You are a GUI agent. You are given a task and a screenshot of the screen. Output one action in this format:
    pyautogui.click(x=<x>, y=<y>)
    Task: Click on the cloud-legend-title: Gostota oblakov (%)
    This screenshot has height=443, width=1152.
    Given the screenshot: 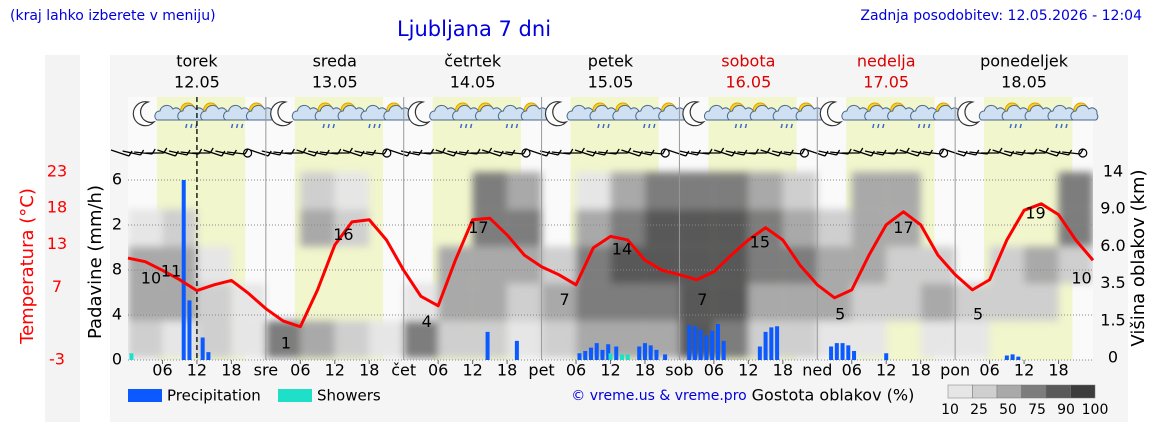 What is the action you would take?
    pyautogui.click(x=833, y=395)
    